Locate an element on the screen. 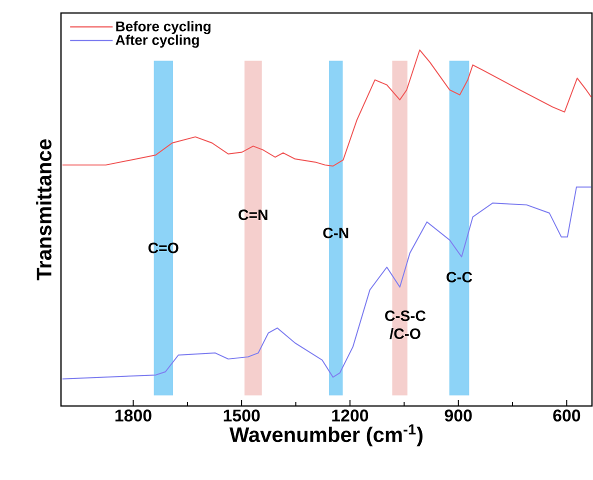 The height and width of the screenshot is (480, 593). band-label: C-S-C /C-O is located at coordinates (405, 325).